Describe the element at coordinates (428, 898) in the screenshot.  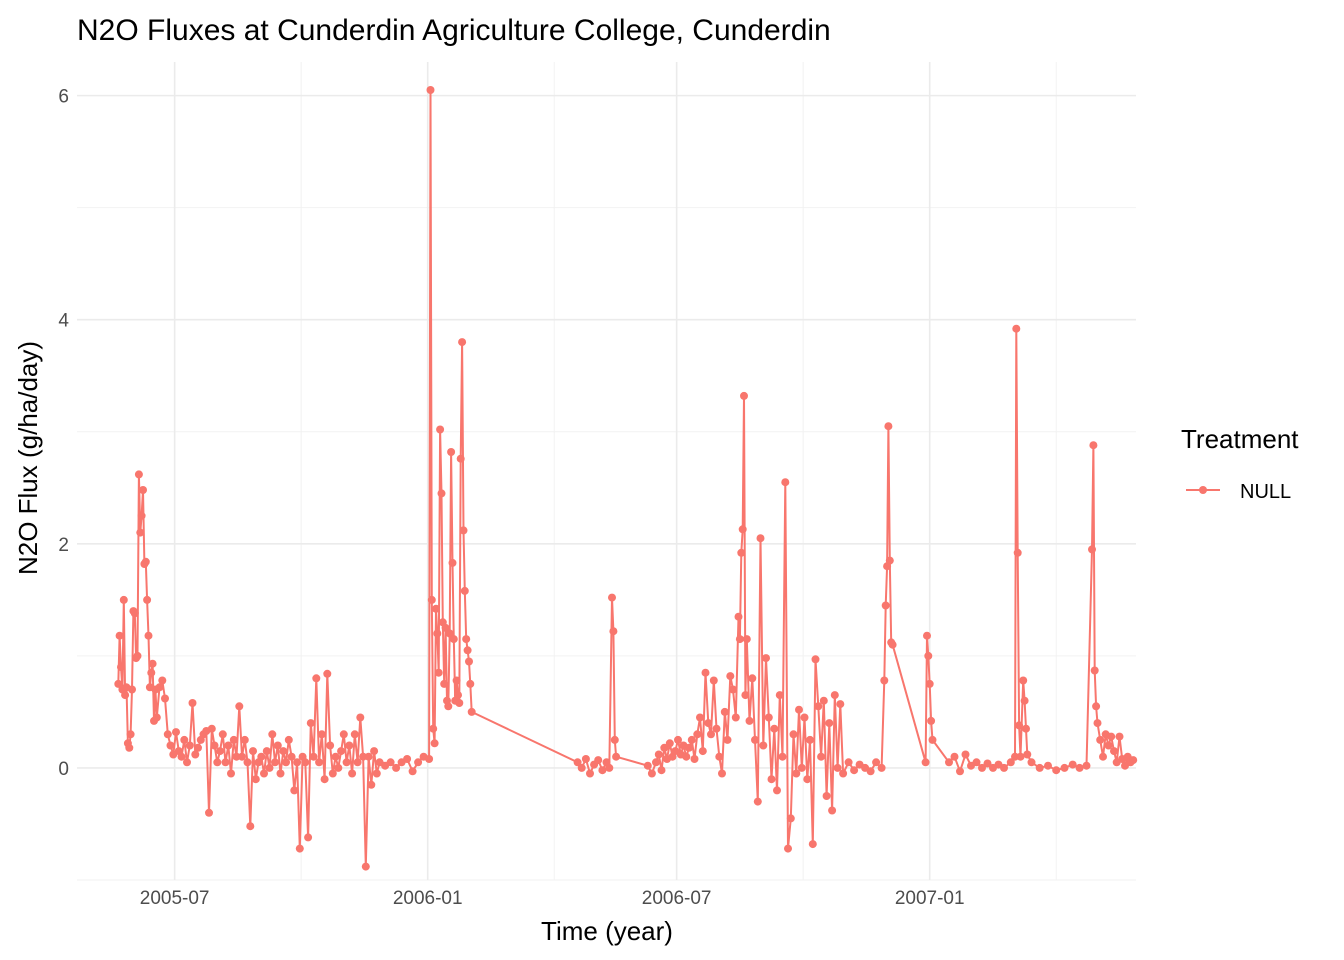
I see `x-tick-label: 2006-01` at that location.